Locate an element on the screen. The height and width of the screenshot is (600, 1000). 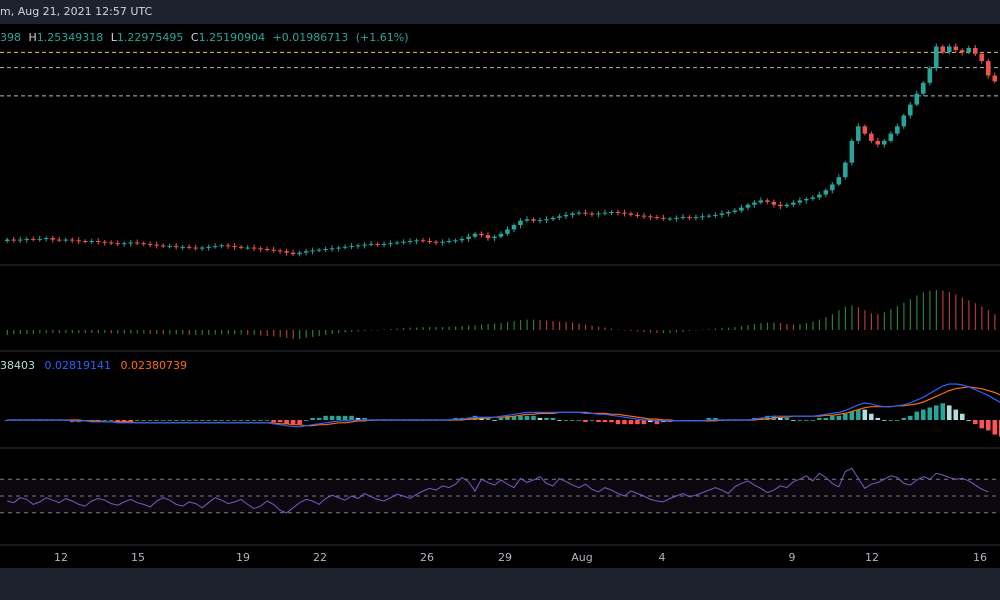
high-value: 1.25349318 is located at coordinates (70, 37).